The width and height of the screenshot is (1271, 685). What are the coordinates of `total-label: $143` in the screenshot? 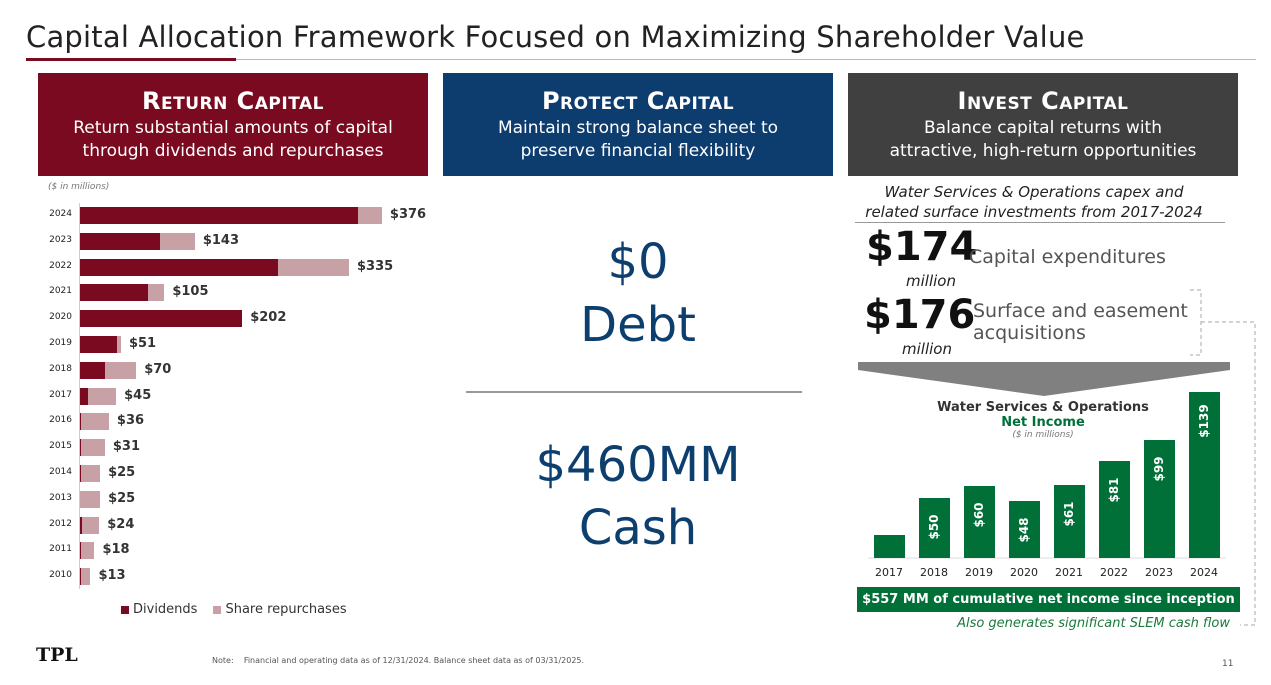 It's located at (221, 240).